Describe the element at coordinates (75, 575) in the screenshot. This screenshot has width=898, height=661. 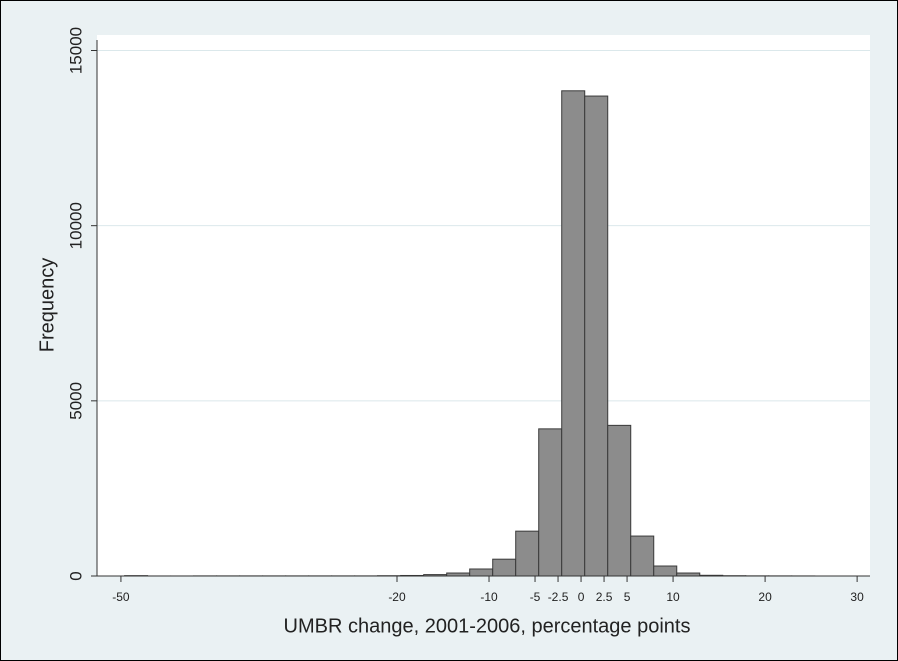
I see `y-tick-label: 0` at that location.